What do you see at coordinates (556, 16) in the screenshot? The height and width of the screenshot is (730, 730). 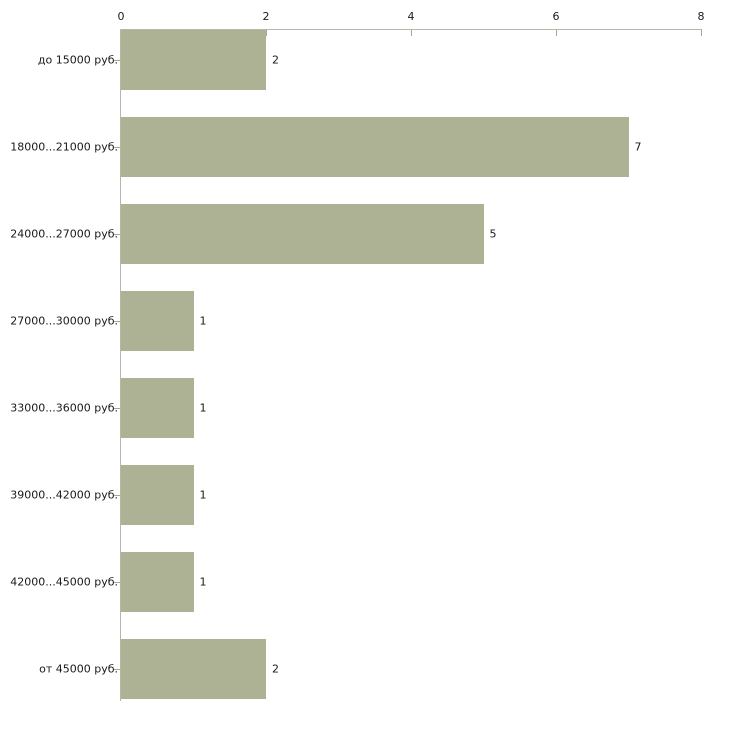 I see `x-tick-label: 6` at bounding box center [556, 16].